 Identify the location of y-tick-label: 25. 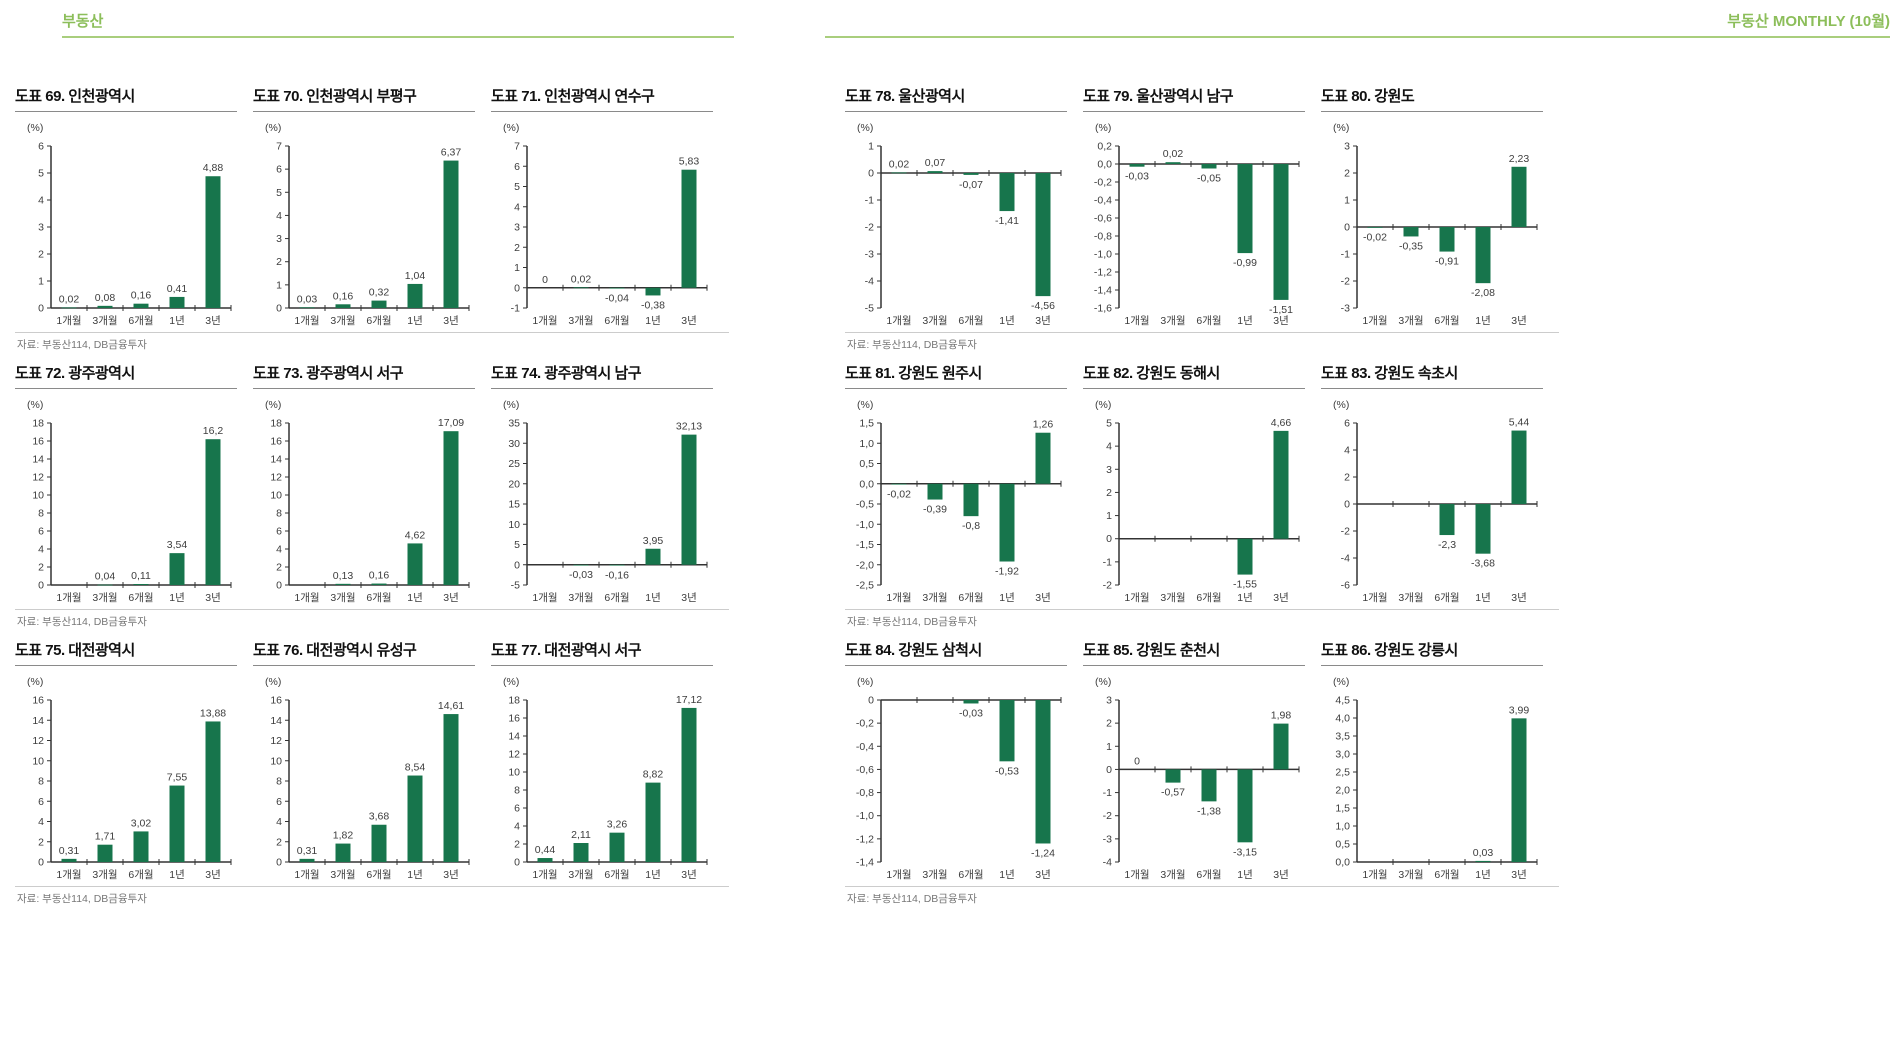
(514, 464).